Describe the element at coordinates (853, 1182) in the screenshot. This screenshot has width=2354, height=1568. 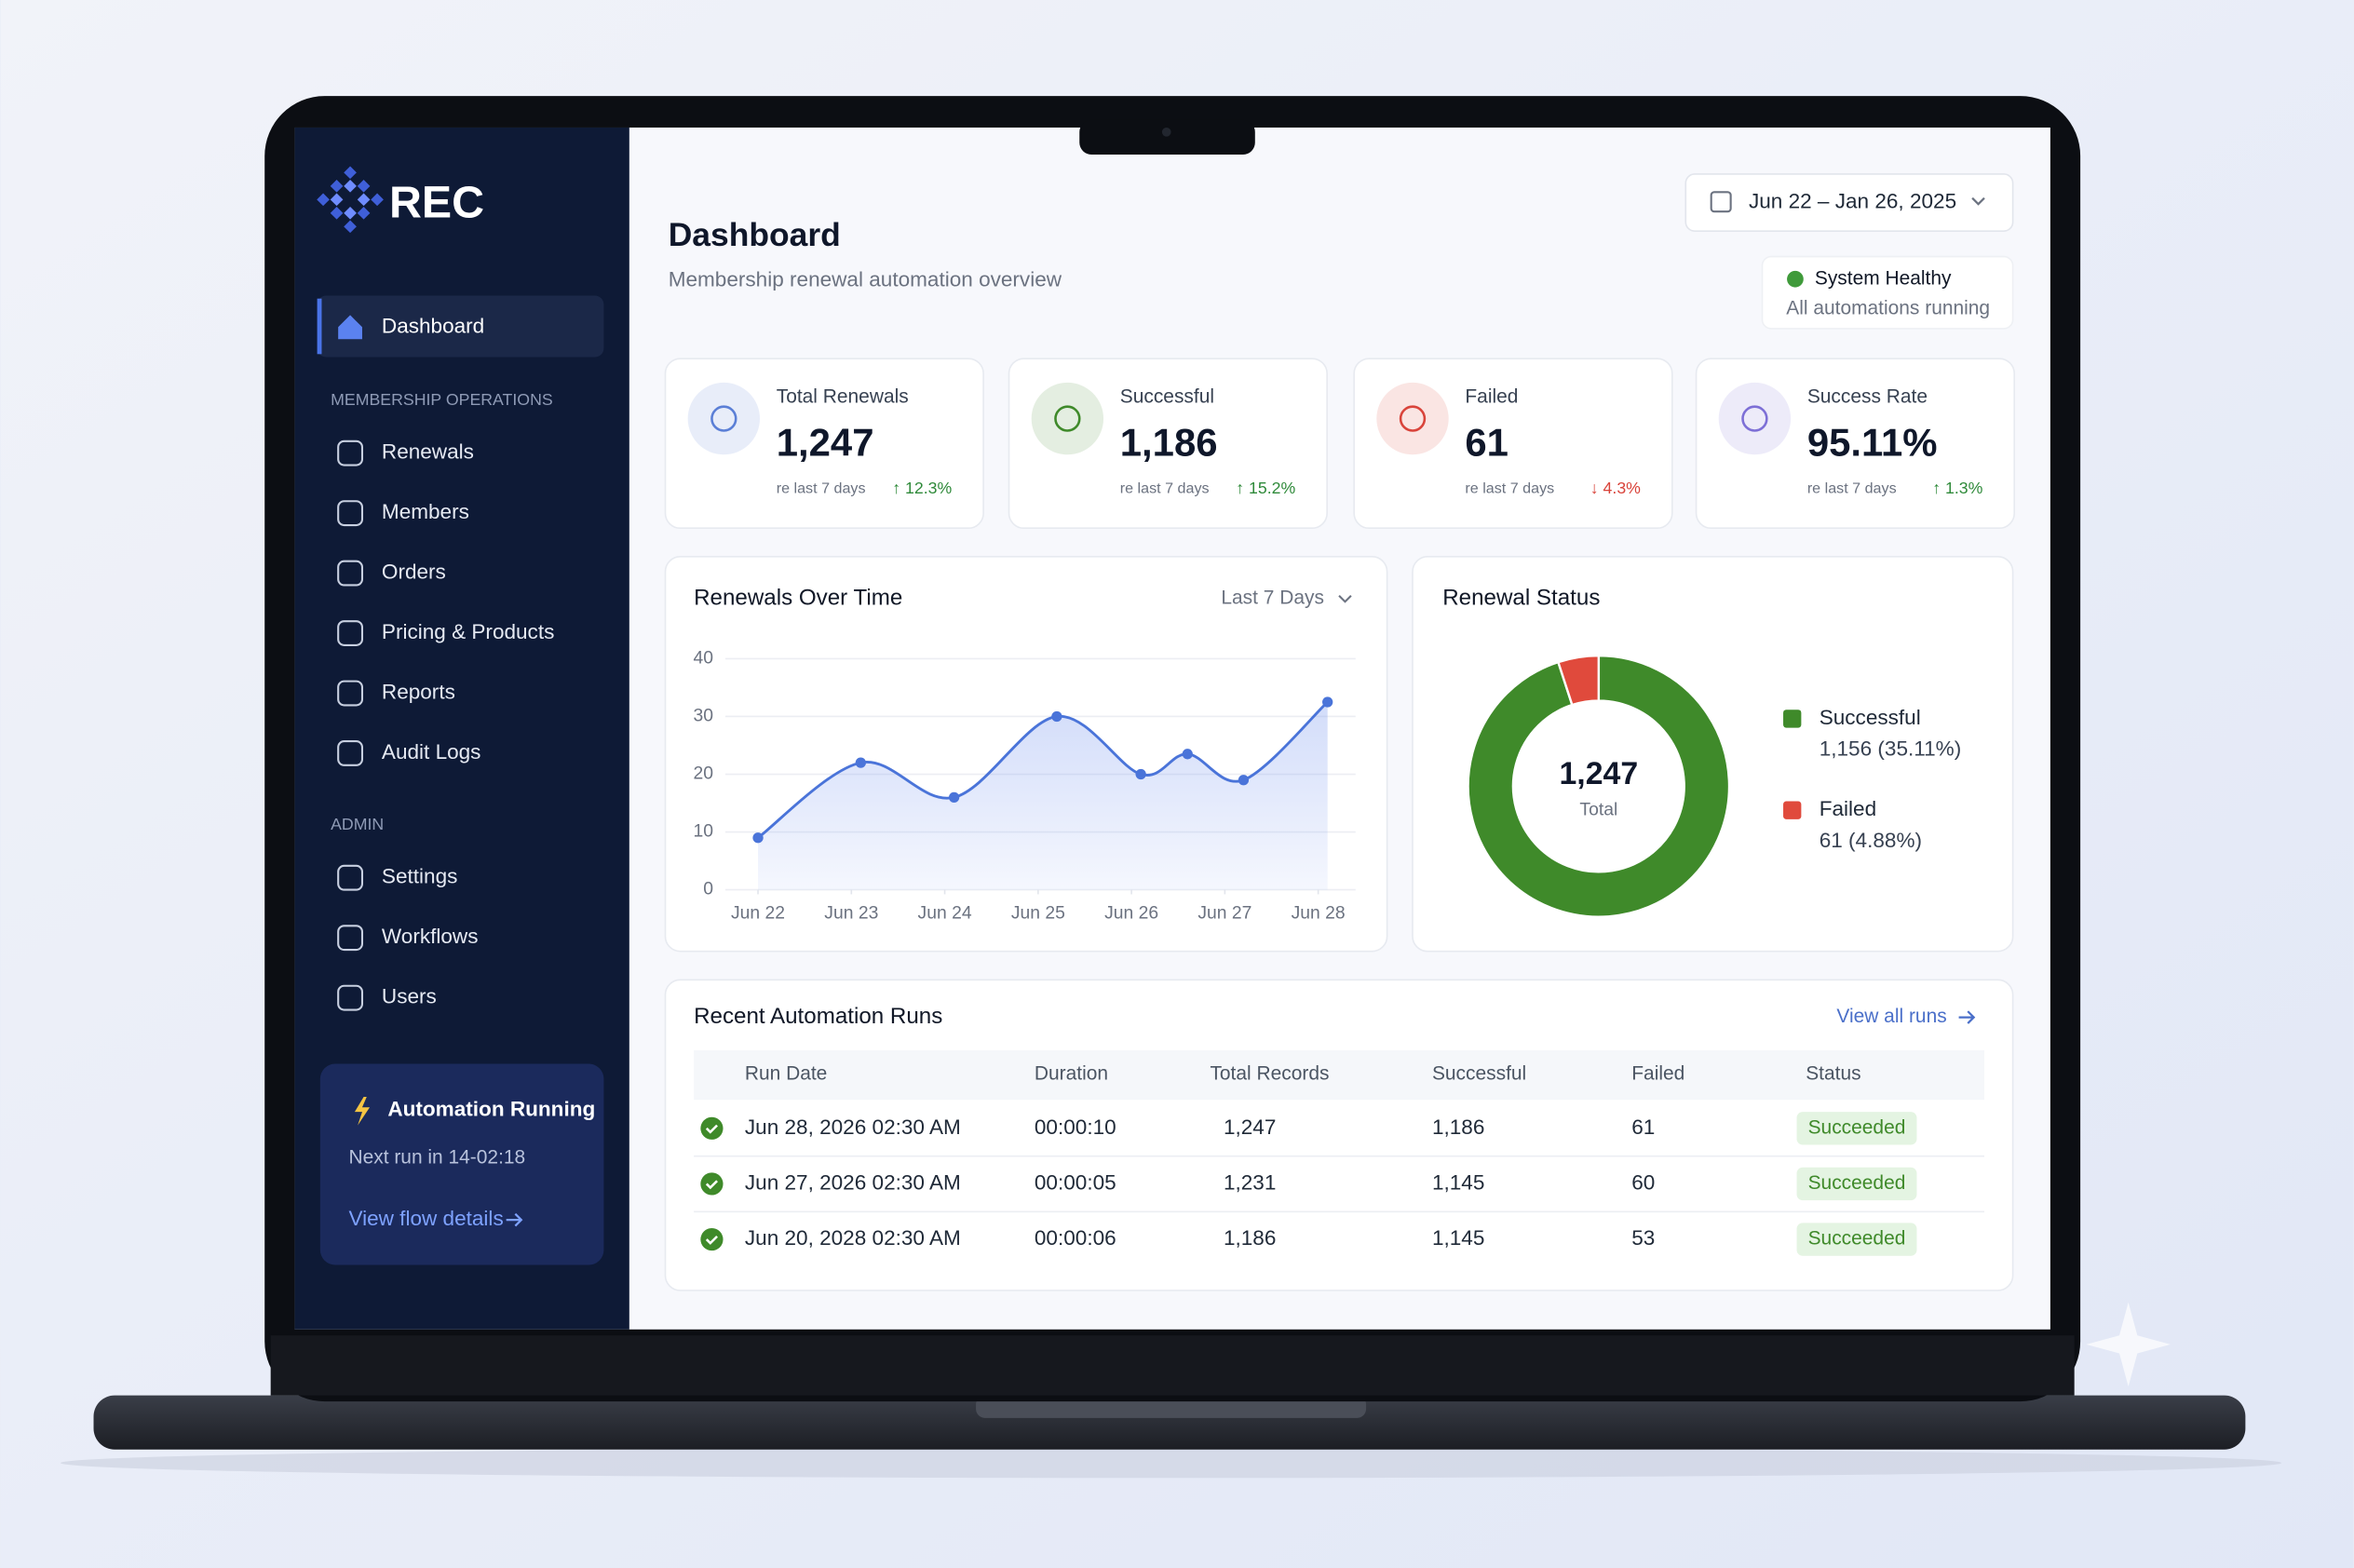
I see `table-cell: Jun 27, 2026 02:30 AM` at that location.